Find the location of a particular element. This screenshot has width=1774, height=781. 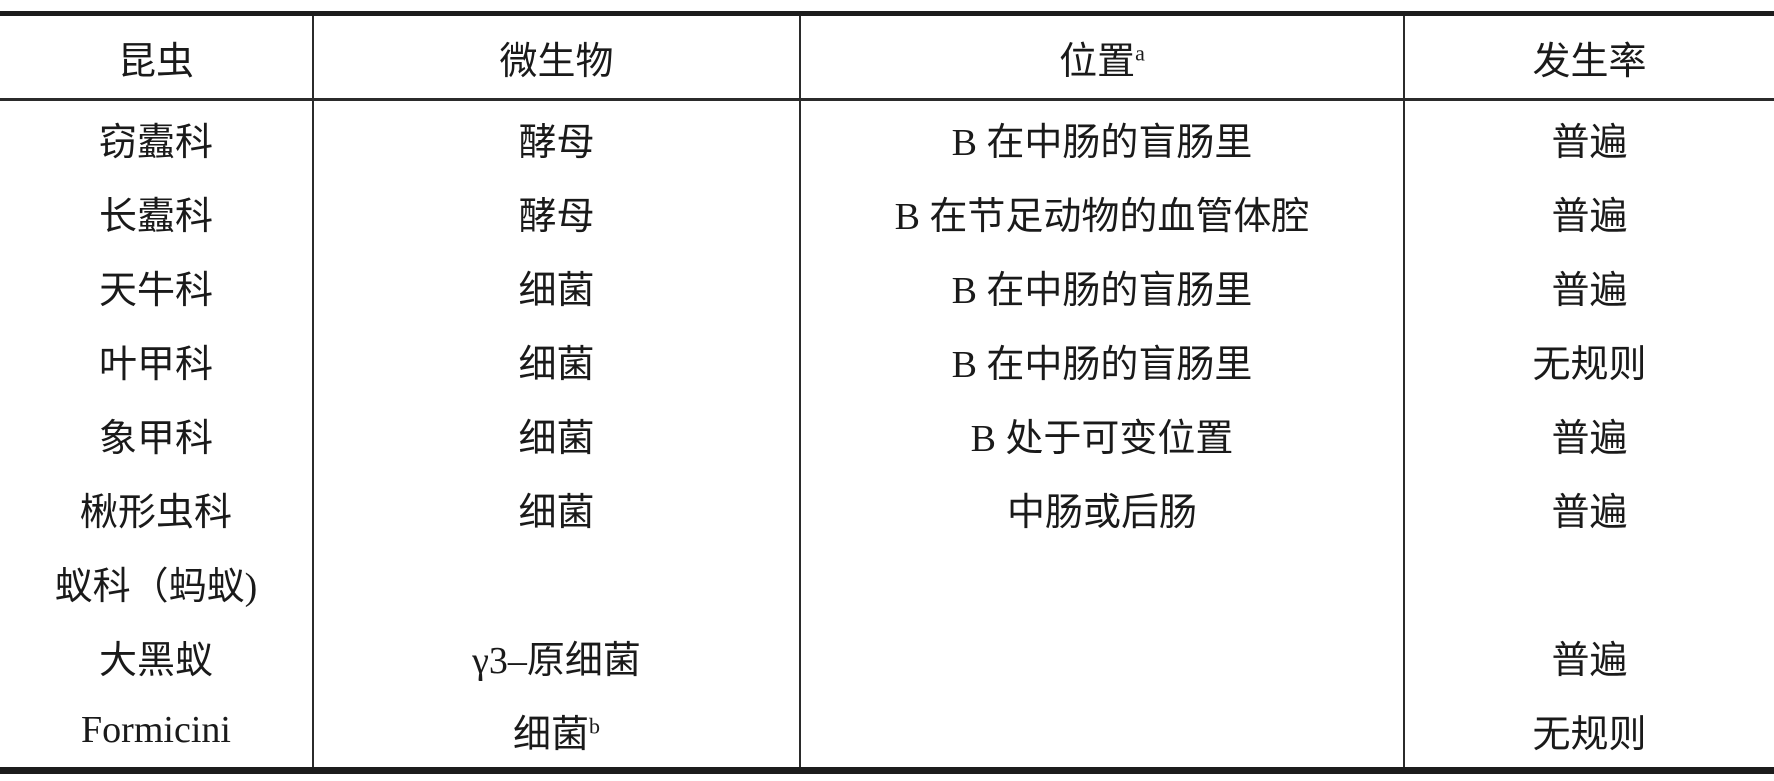

table-cell: γ3–原细菌 is located at coordinates (557, 656).